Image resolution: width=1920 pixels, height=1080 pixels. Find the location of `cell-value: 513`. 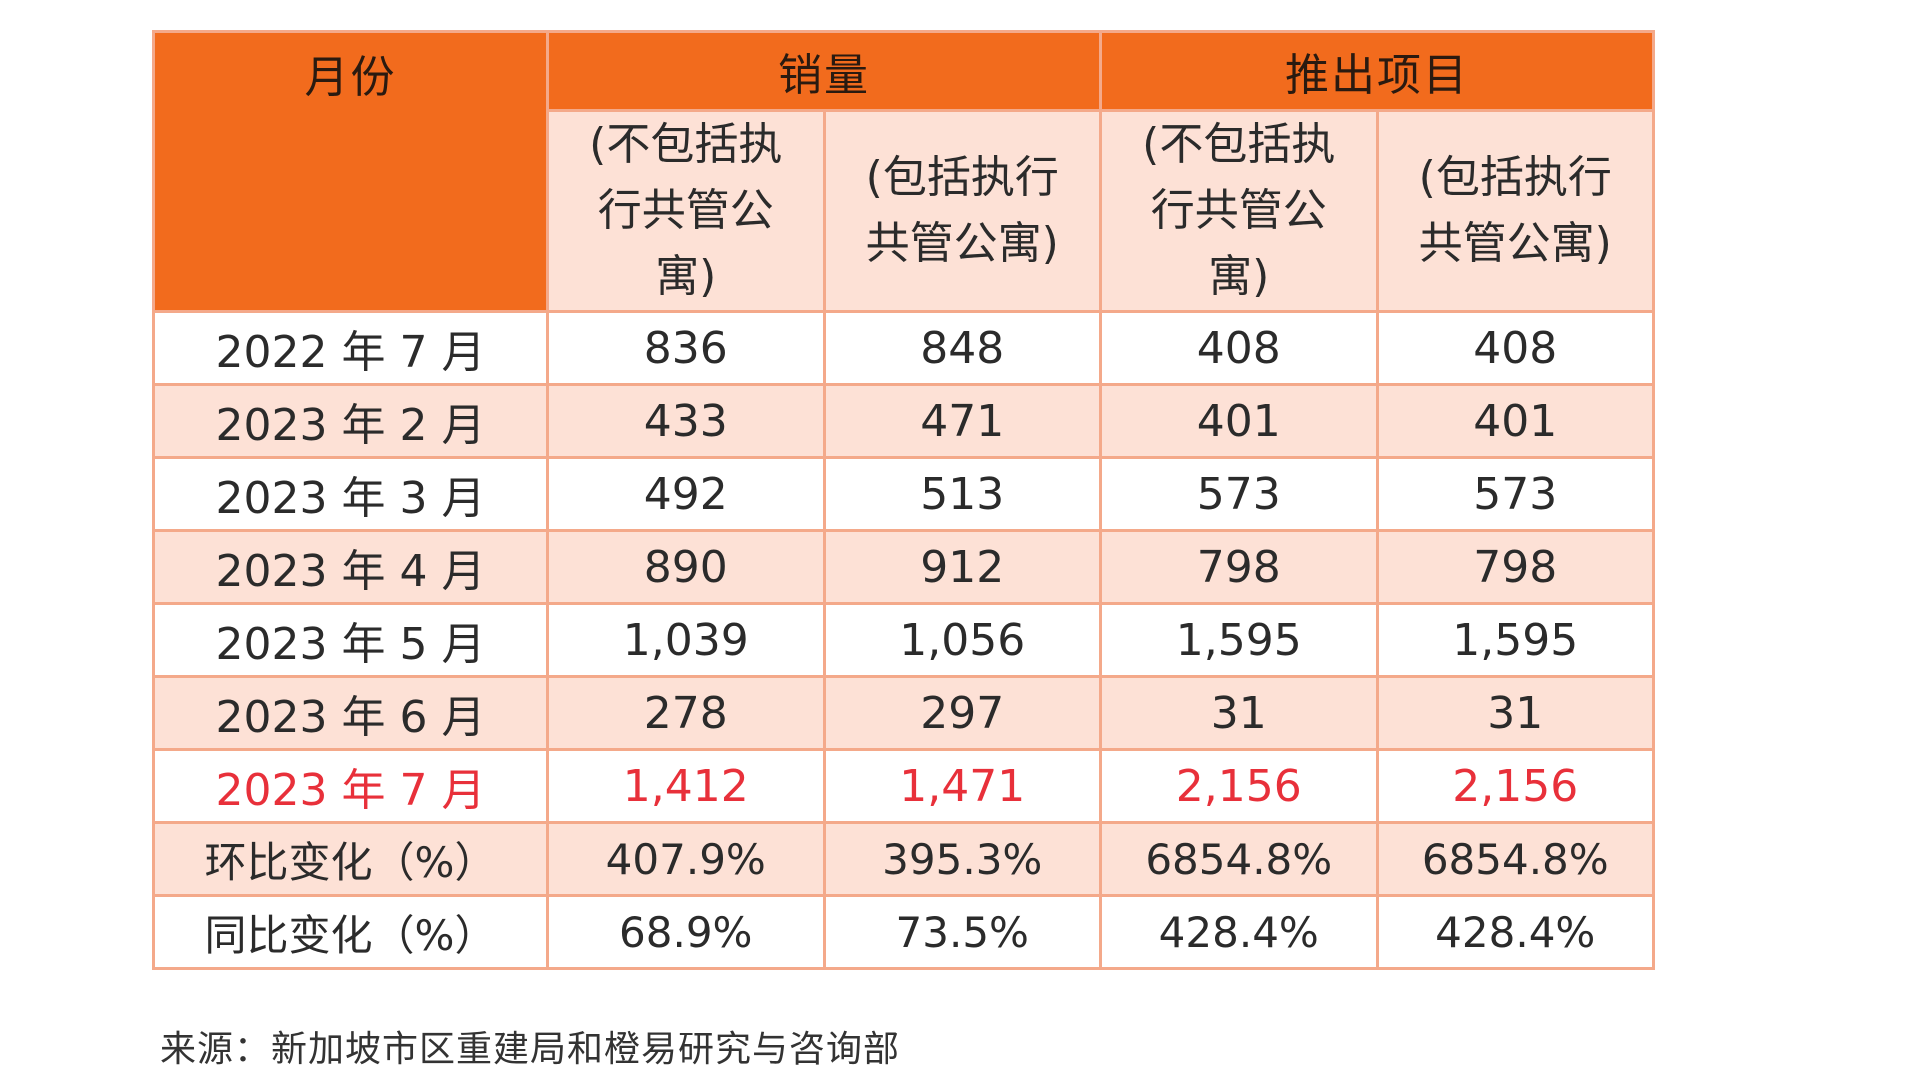

cell-value: 513 is located at coordinates (962, 494).